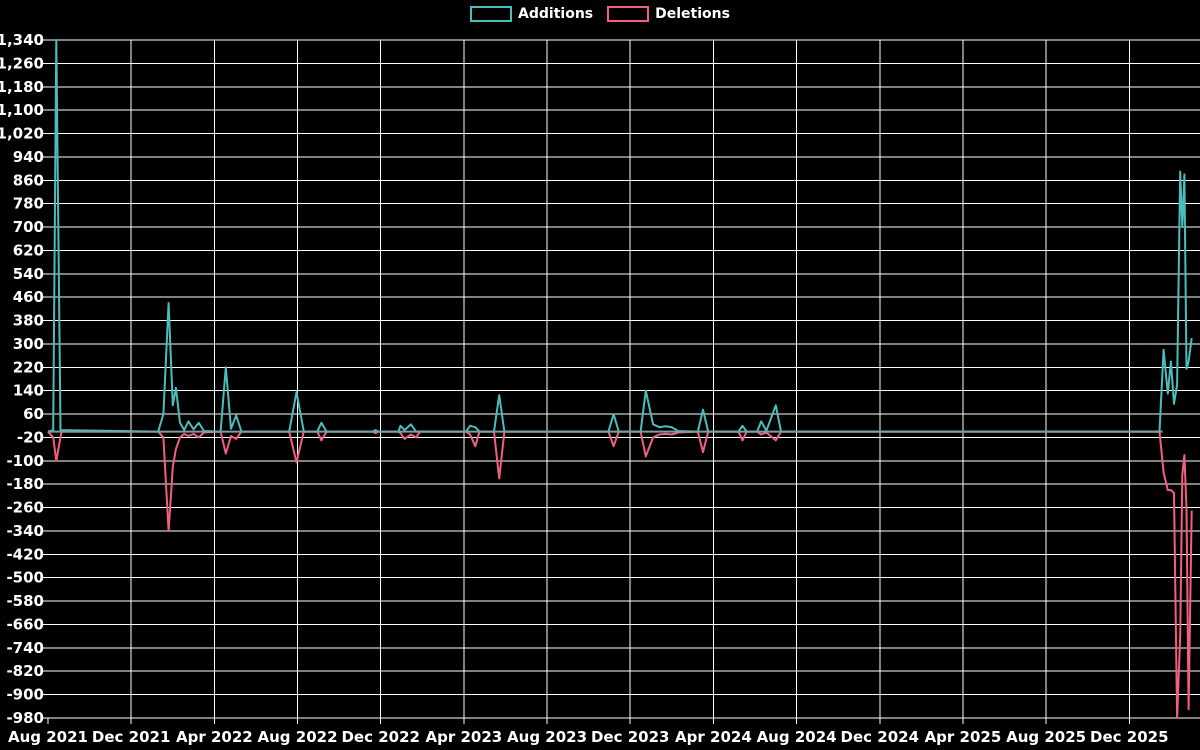  I want to click on y-tick-label: 1,180, so click(22, 87).